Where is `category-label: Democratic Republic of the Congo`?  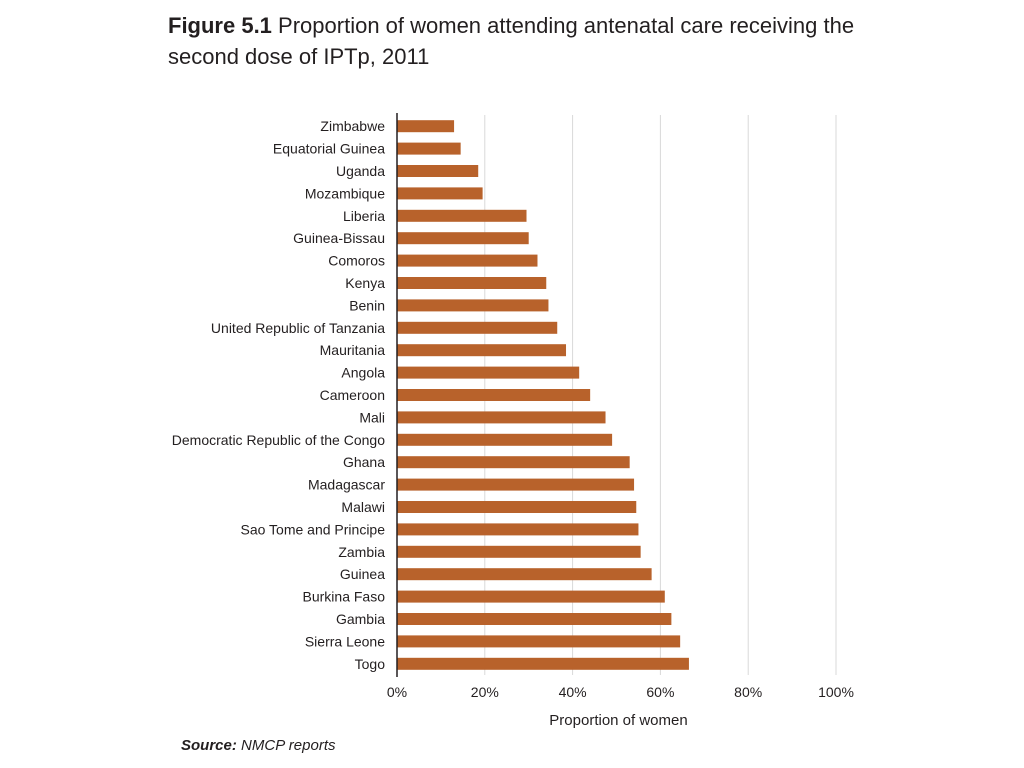 category-label: Democratic Republic of the Congo is located at coordinates (278, 440).